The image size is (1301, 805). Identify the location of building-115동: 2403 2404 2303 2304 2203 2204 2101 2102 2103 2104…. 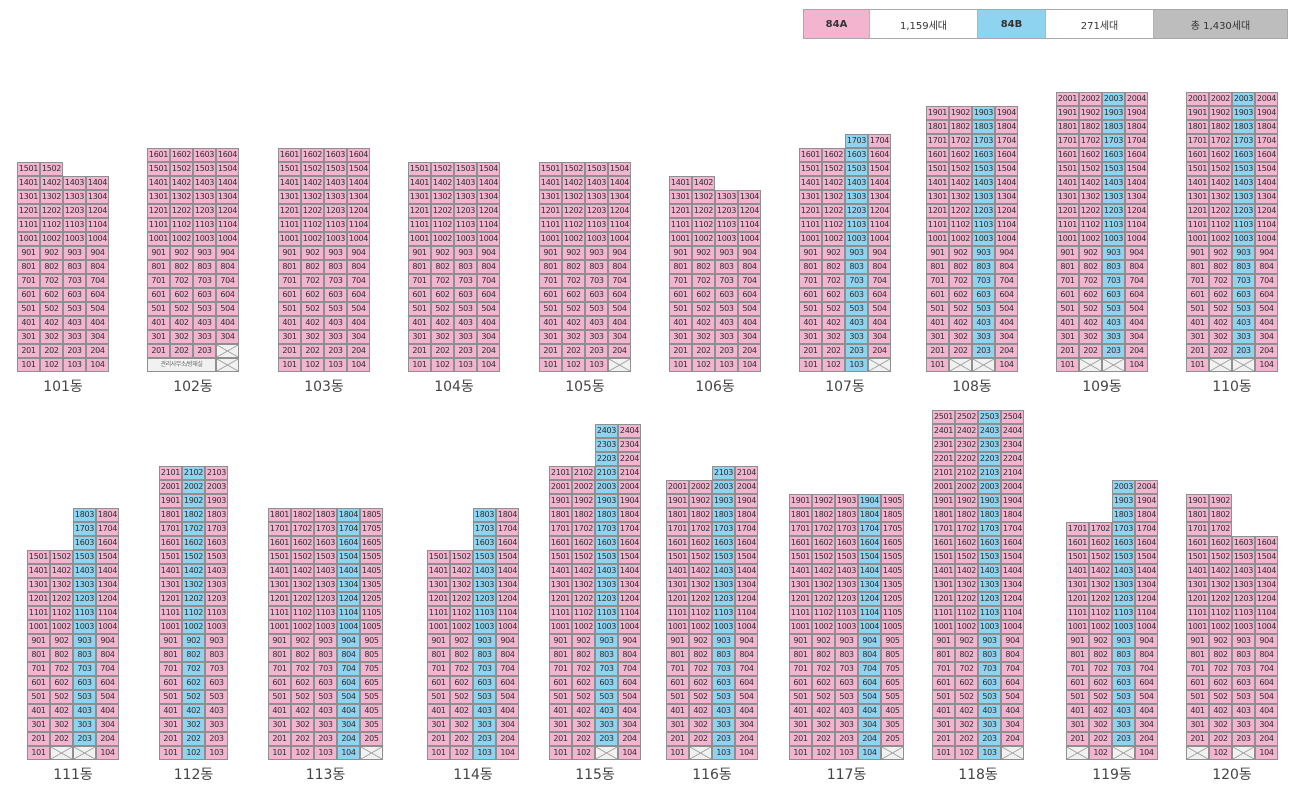
(595, 604).